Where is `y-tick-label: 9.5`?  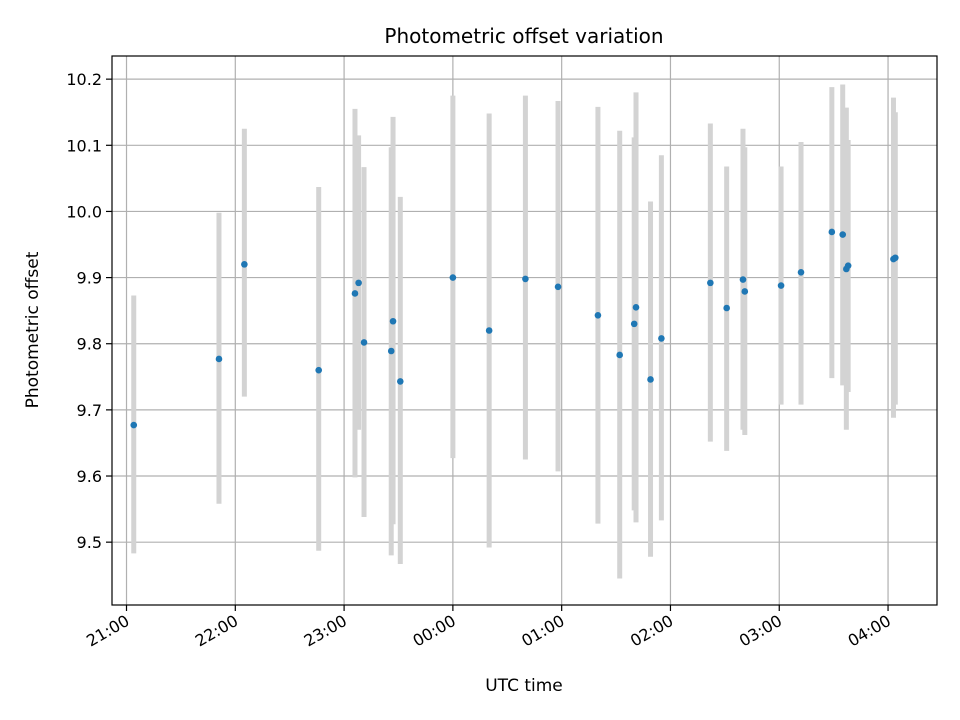
y-tick-label: 9.5 is located at coordinates (89, 542).